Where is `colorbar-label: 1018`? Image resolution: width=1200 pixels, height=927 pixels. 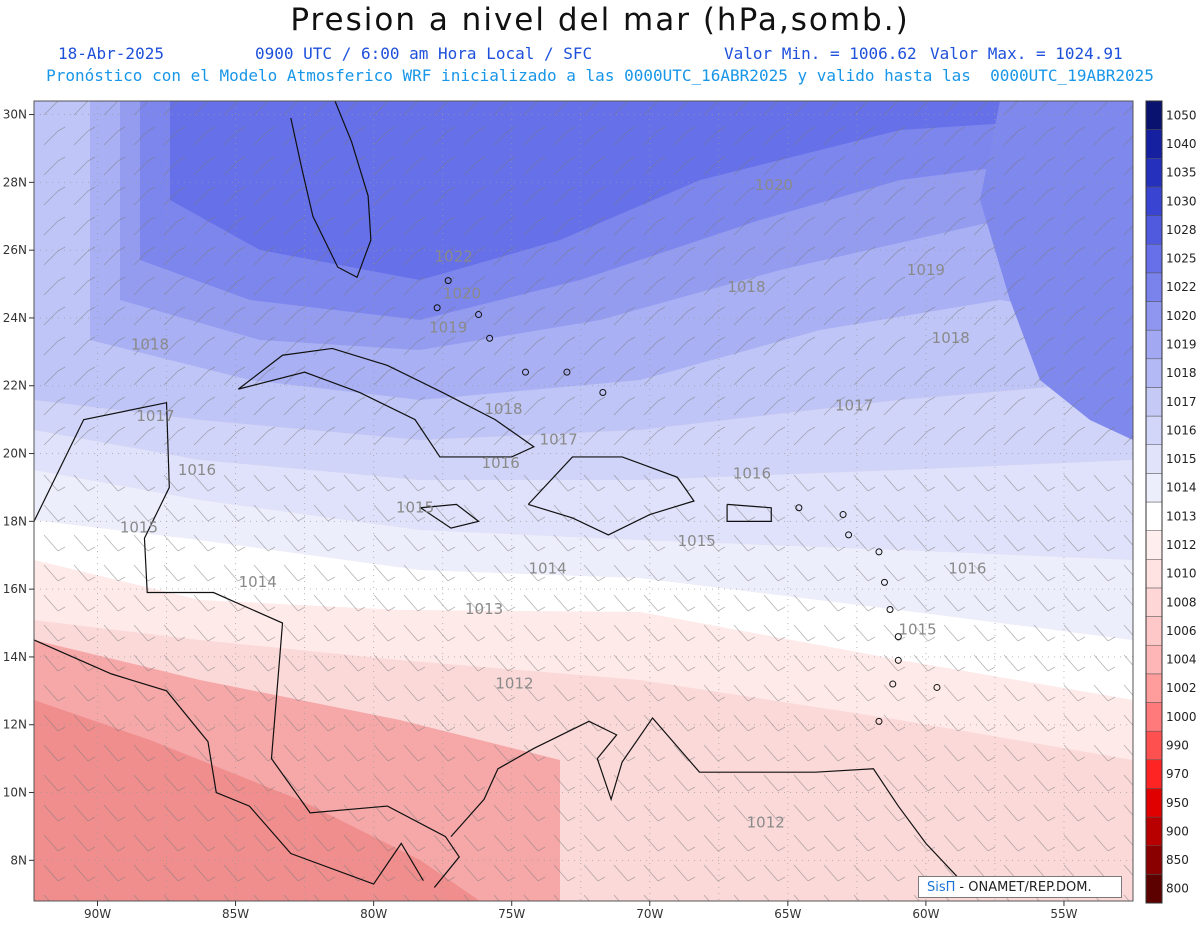 colorbar-label: 1018 is located at coordinates (1181, 373).